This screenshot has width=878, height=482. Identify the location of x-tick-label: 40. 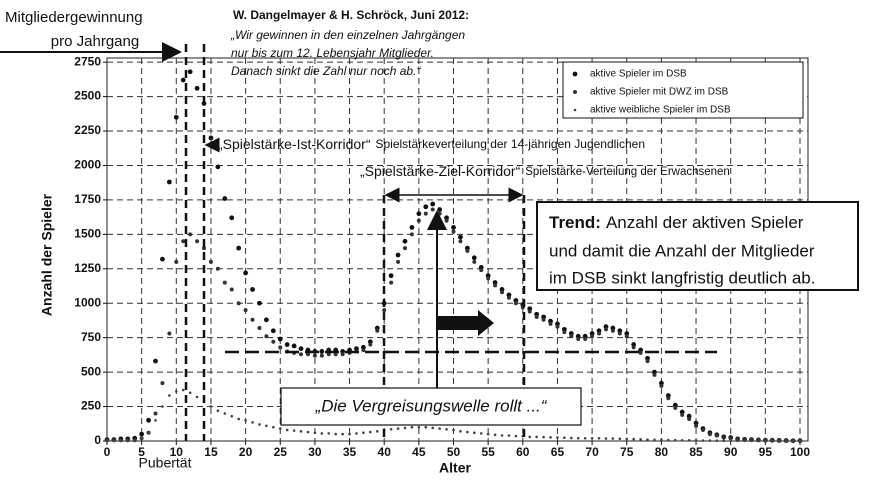
(385, 452).